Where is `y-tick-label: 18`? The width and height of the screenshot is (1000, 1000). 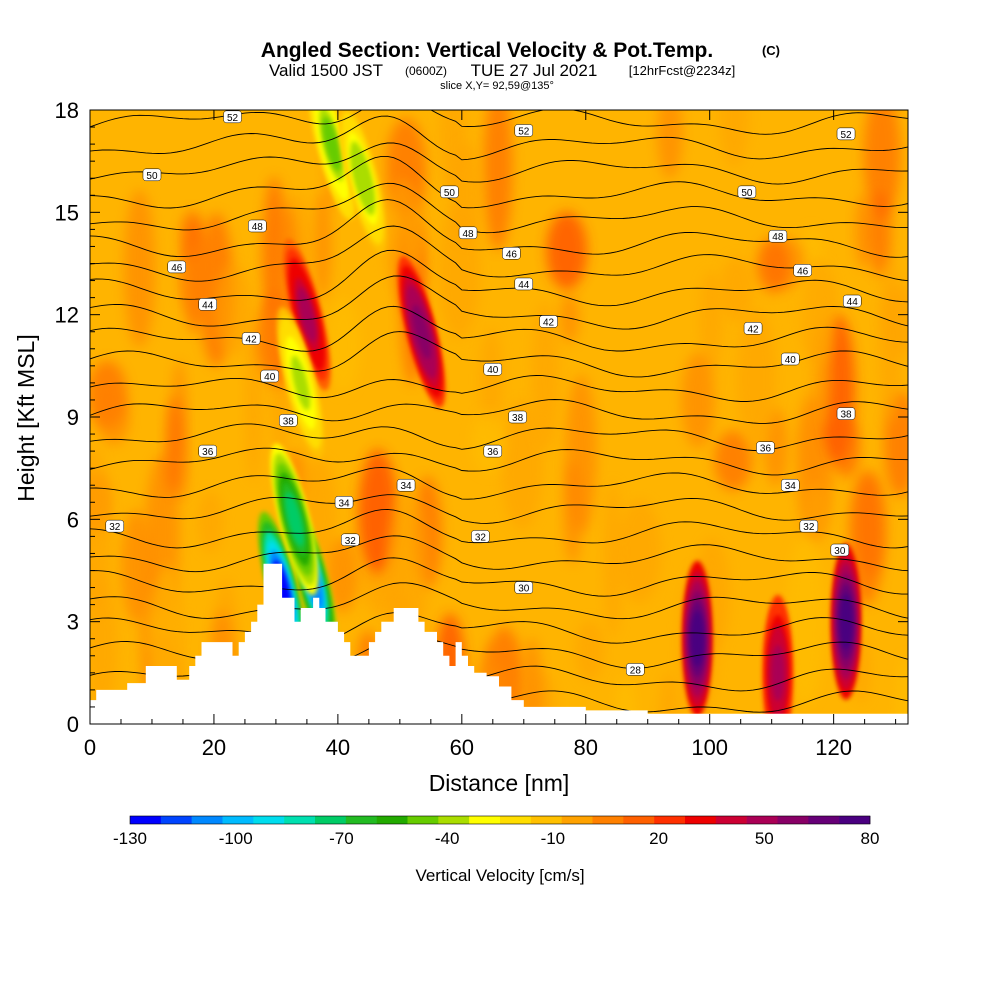 y-tick-label: 18 is located at coordinates (67, 110).